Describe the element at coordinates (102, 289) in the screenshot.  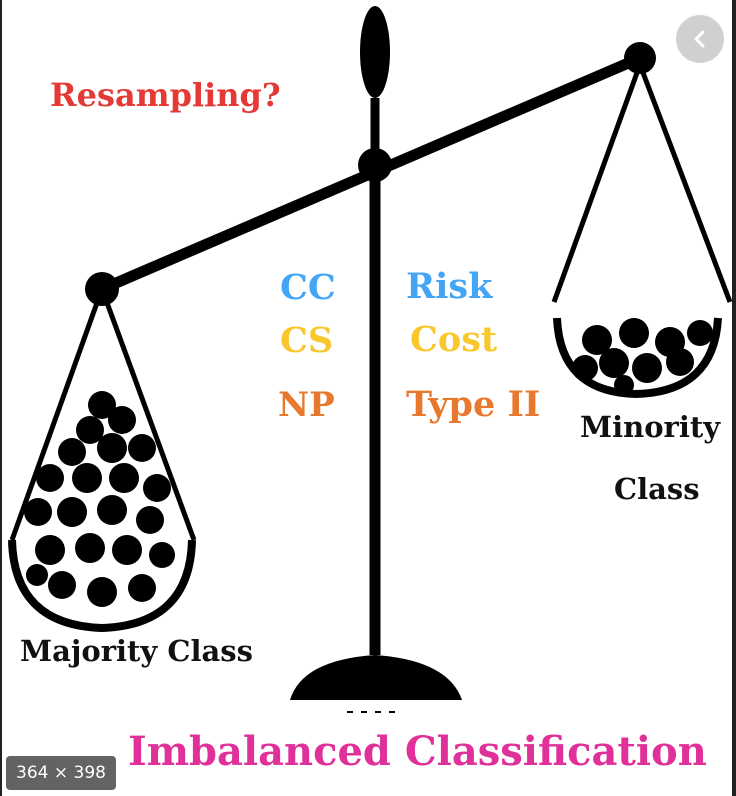
I see `left-beam-end` at that location.